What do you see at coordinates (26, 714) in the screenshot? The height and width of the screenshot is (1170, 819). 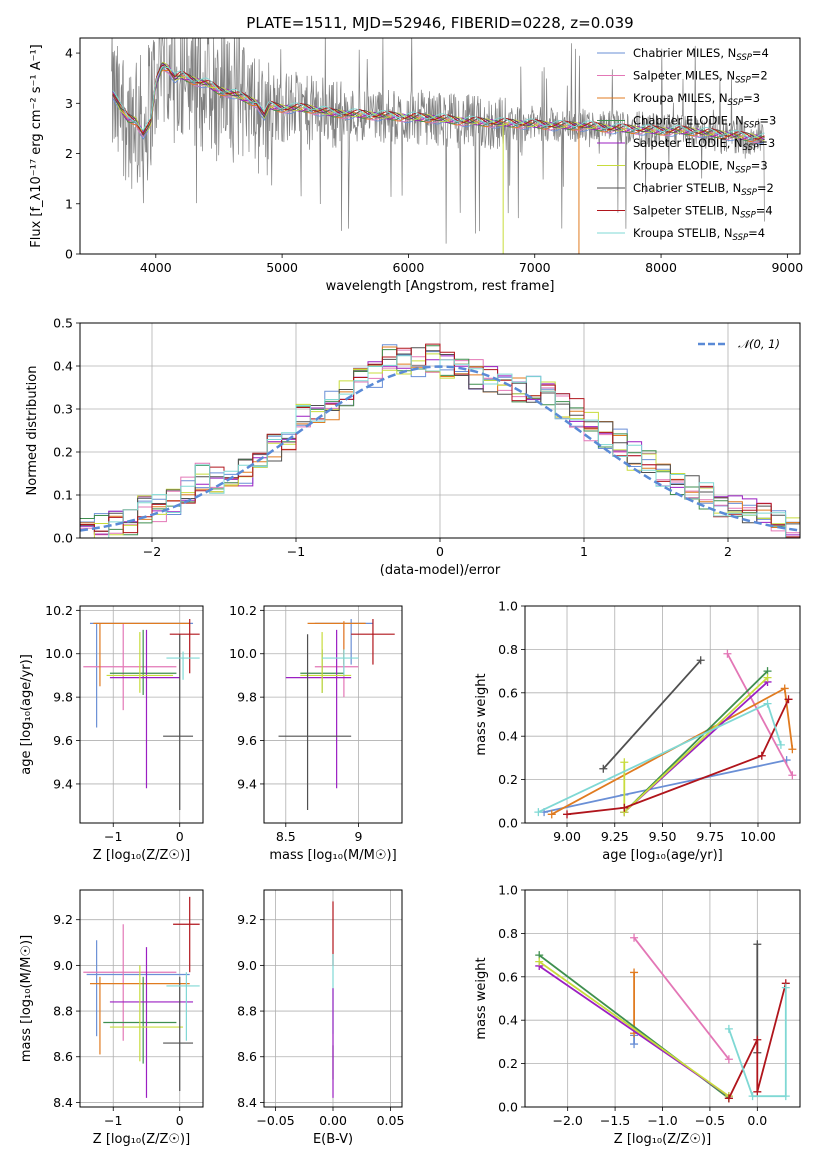 I see `y-axis-label: age [log₁₀(age/yr)]` at bounding box center [26, 714].